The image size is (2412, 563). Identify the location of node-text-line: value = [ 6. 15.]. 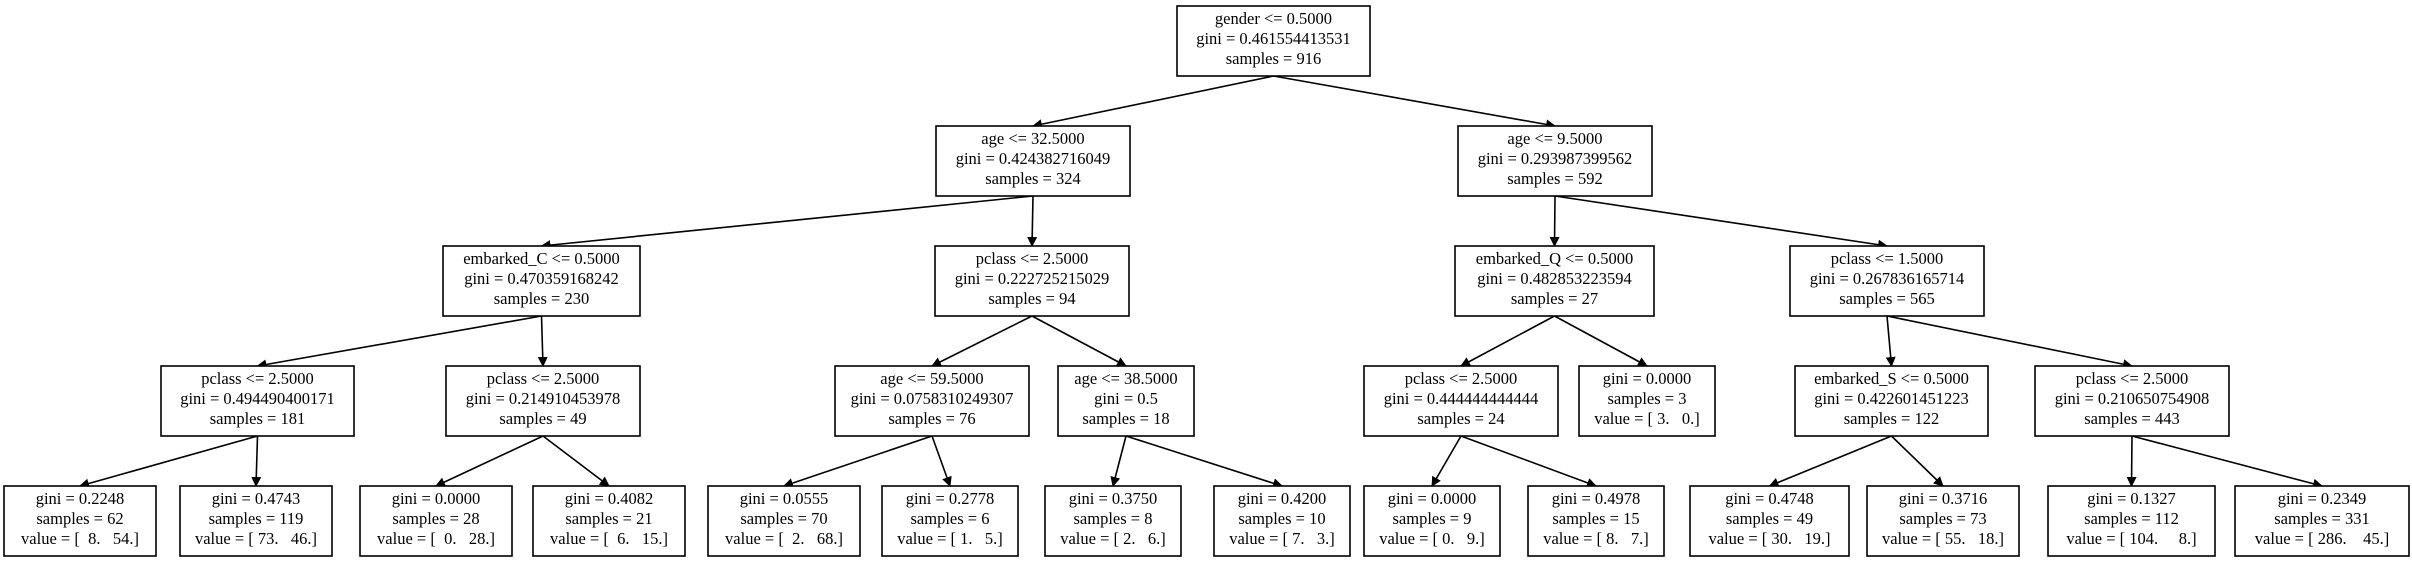
(609, 538).